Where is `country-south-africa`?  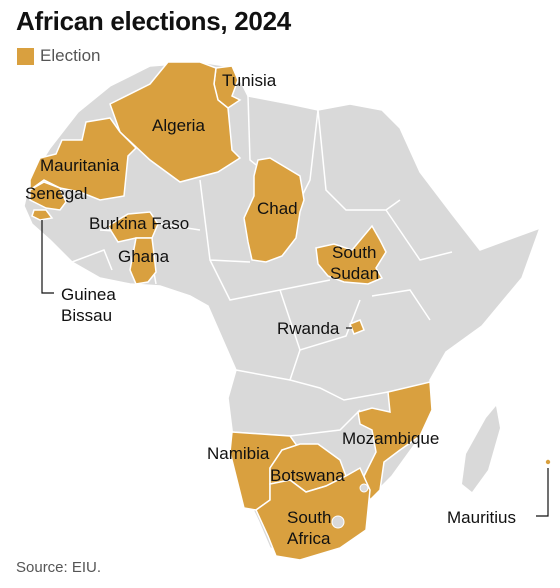
country-south-africa is located at coordinates (313, 513).